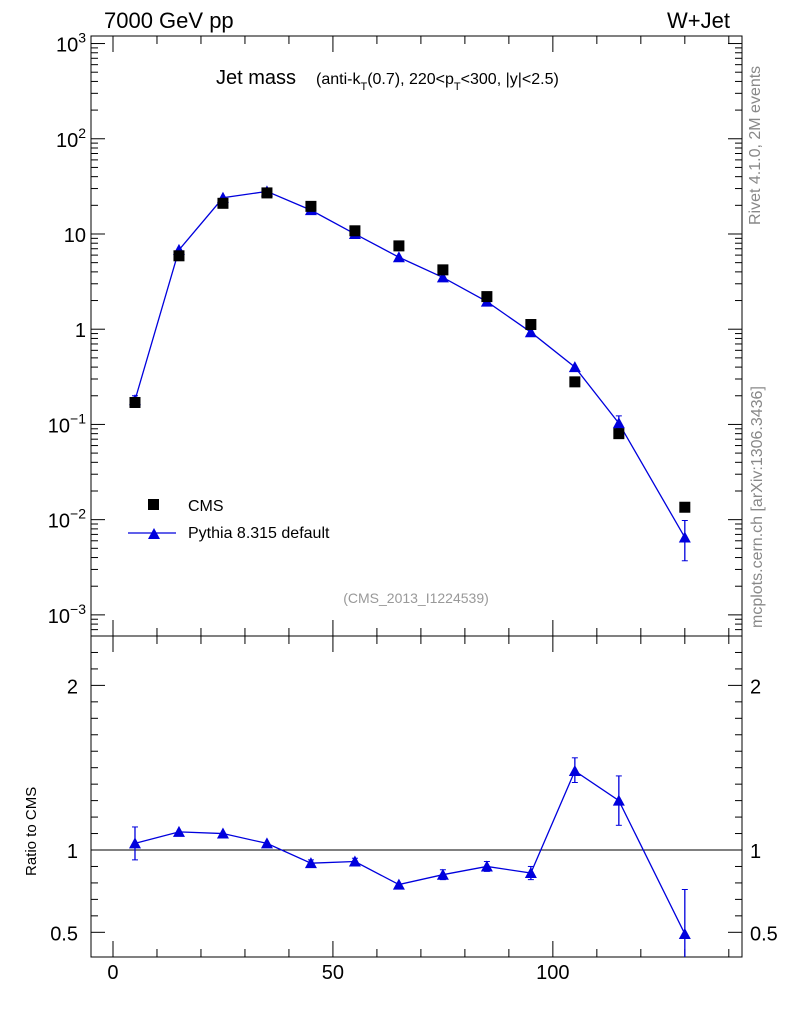 The image size is (786, 1024). I want to click on ratio-ytick-label: 1, so click(72, 852).